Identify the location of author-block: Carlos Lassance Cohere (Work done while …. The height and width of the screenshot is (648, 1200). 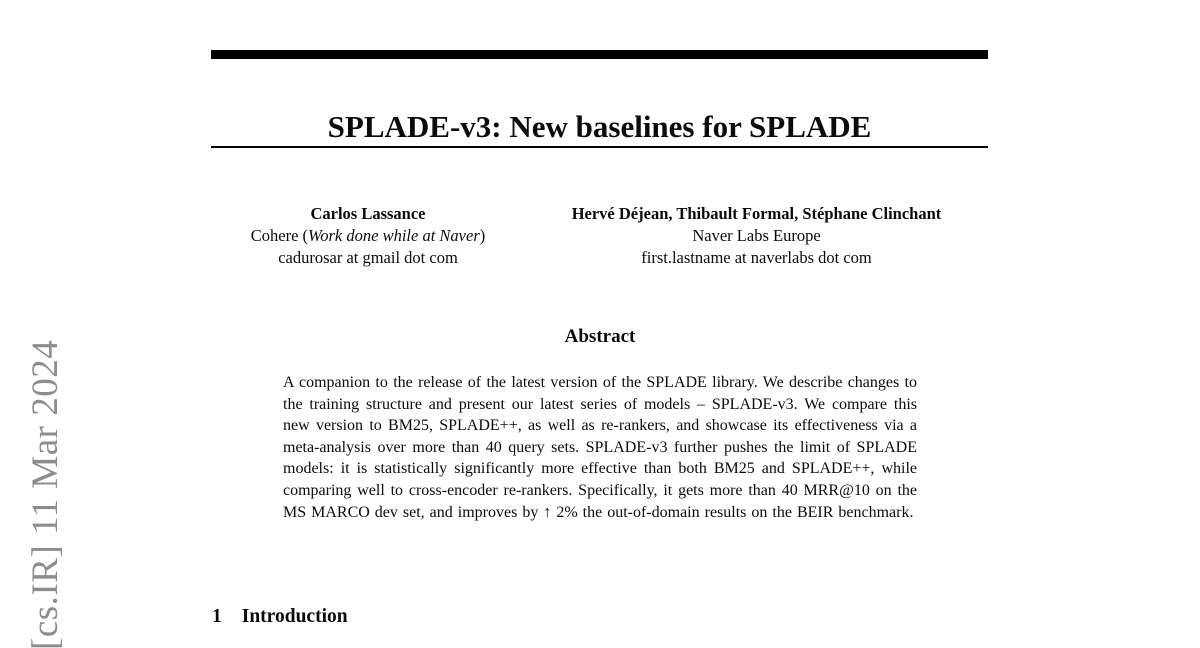
(599, 236).